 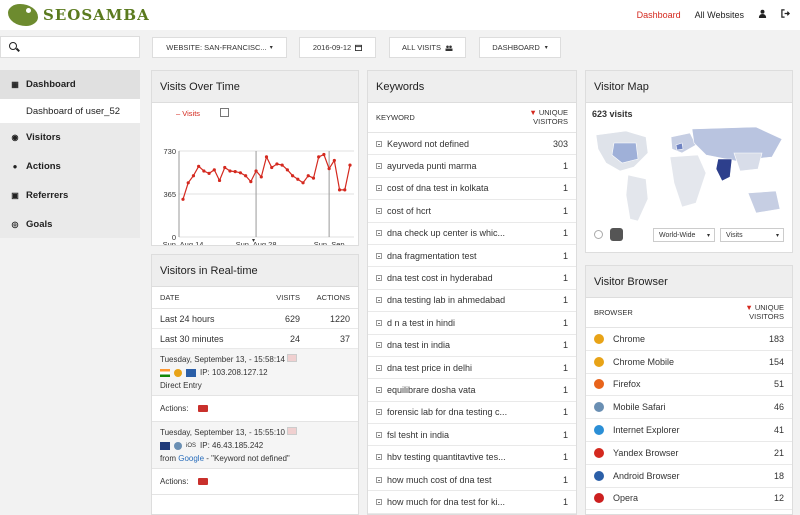 I want to click on table-row: dna test in india 1, so click(x=472, y=346).